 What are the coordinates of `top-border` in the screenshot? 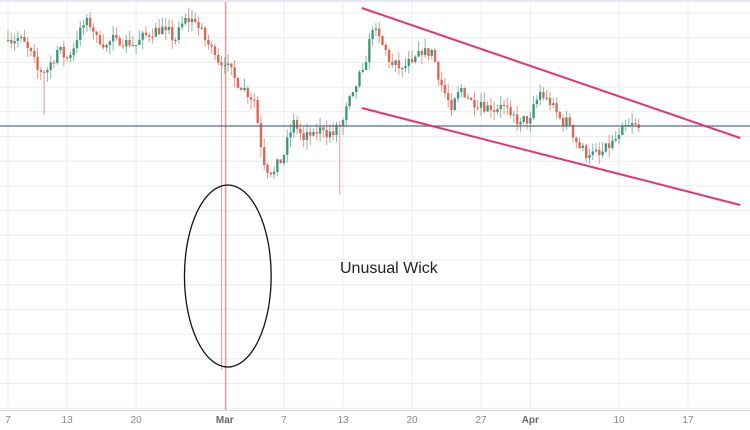 It's located at (375, 1).